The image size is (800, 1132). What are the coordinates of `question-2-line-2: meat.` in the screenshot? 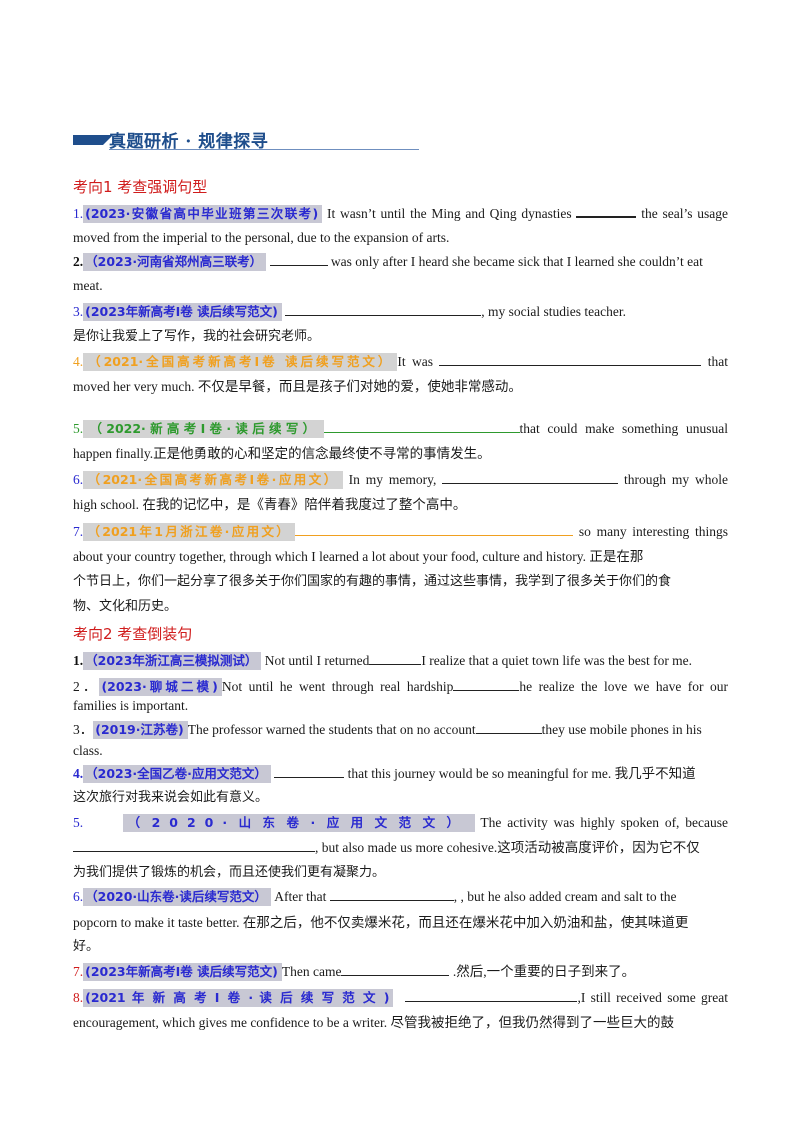 It's located at (88, 285).